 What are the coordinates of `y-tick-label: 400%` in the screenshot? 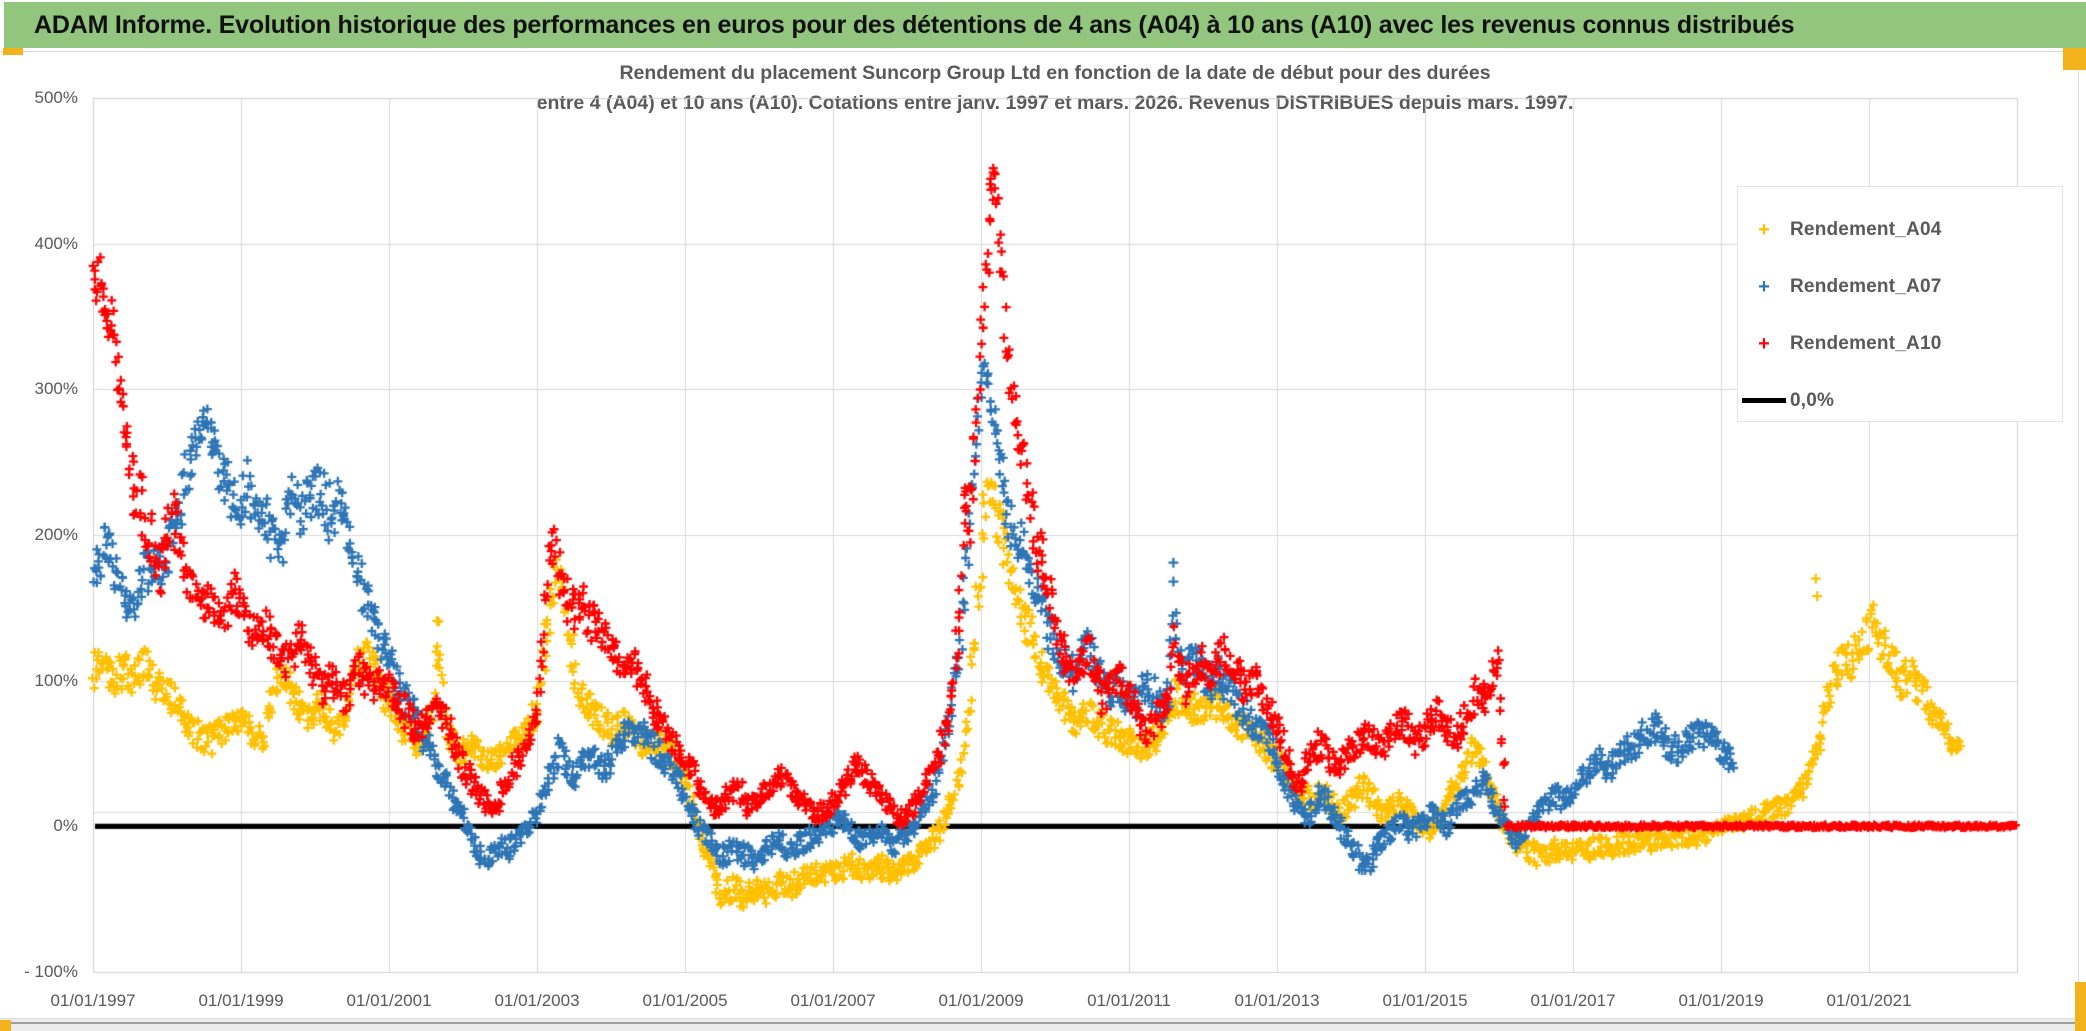 It's located at (56, 243).